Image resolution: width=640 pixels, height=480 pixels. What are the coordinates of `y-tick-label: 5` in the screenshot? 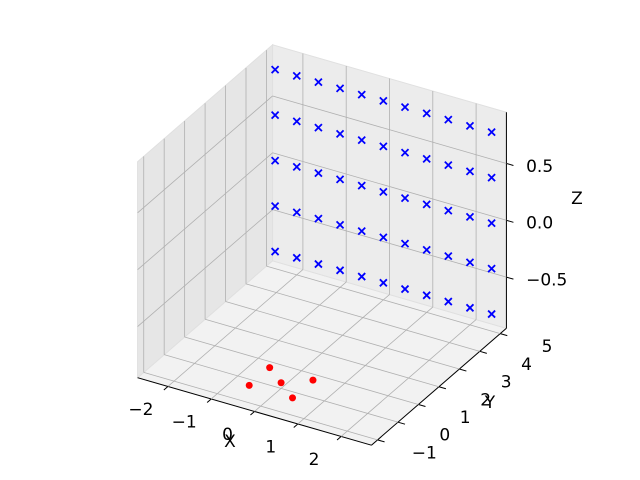 It's located at (547, 347).